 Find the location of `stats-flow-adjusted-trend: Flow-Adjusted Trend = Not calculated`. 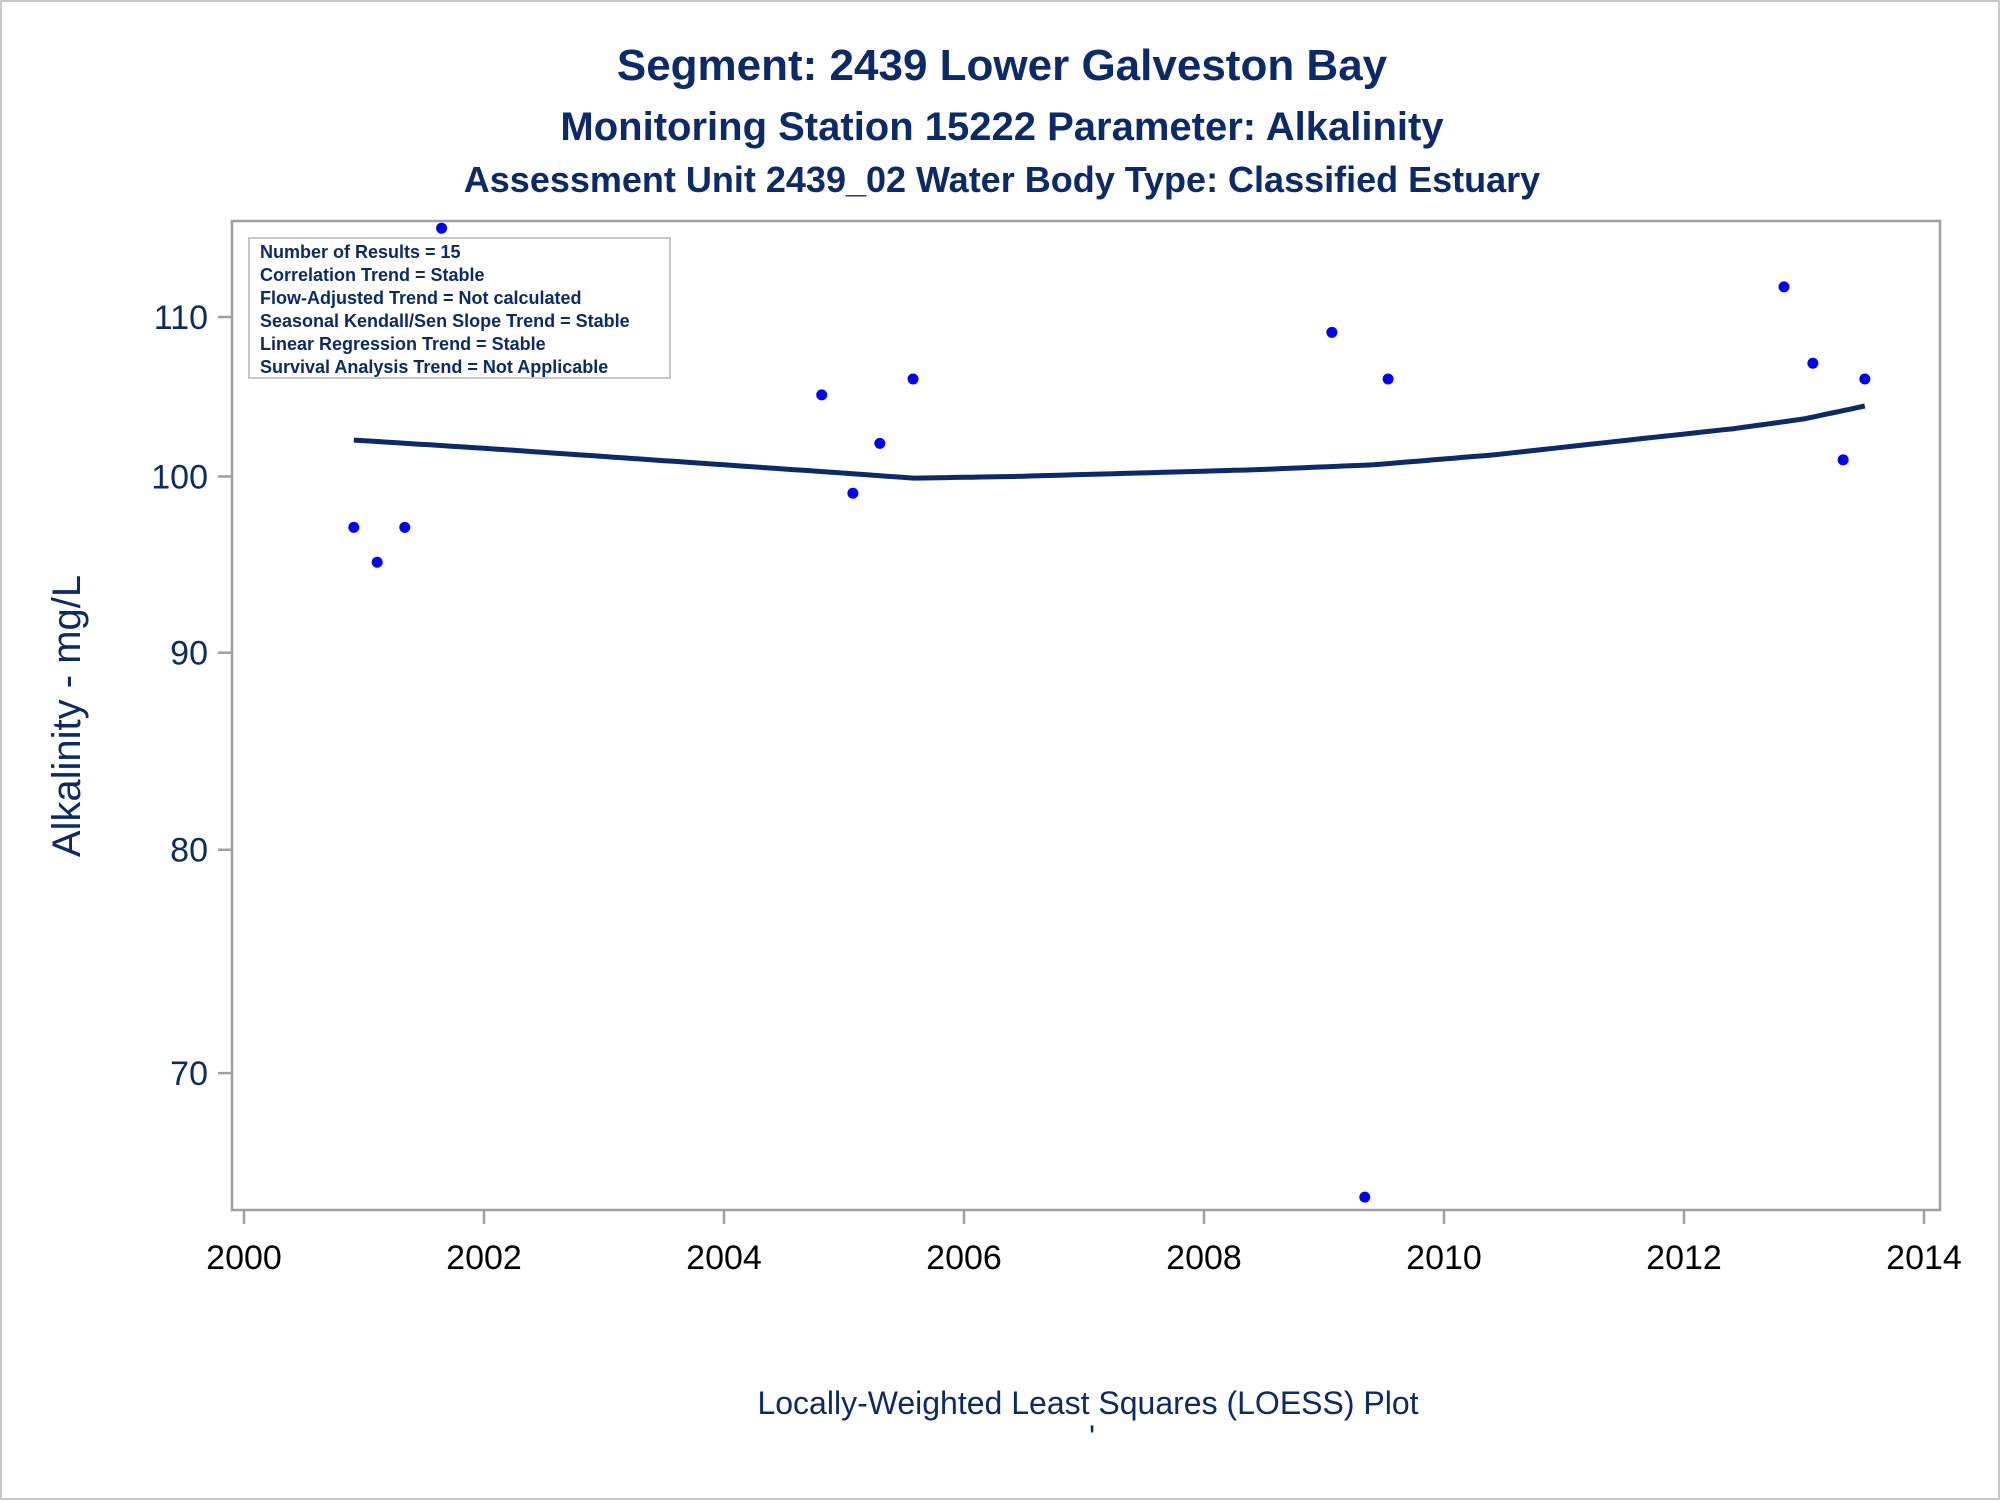

stats-flow-adjusted-trend: Flow-Adjusted Trend = Not calculated is located at coordinates (421, 298).